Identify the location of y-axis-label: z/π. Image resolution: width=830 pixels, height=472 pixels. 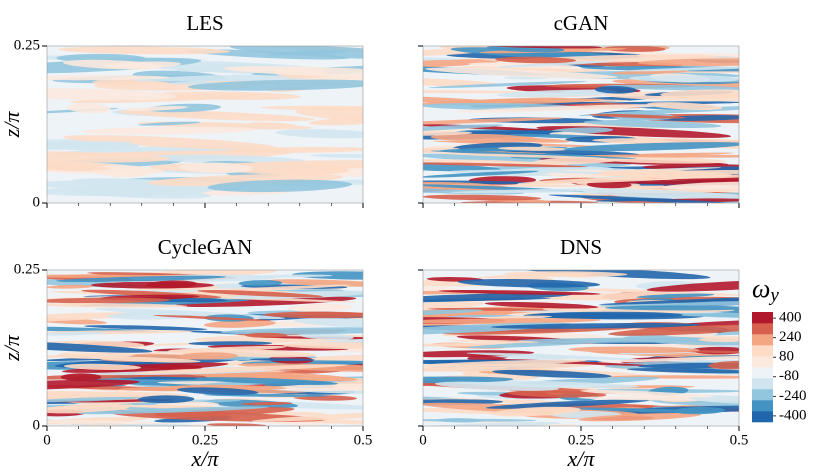
(12, 125).